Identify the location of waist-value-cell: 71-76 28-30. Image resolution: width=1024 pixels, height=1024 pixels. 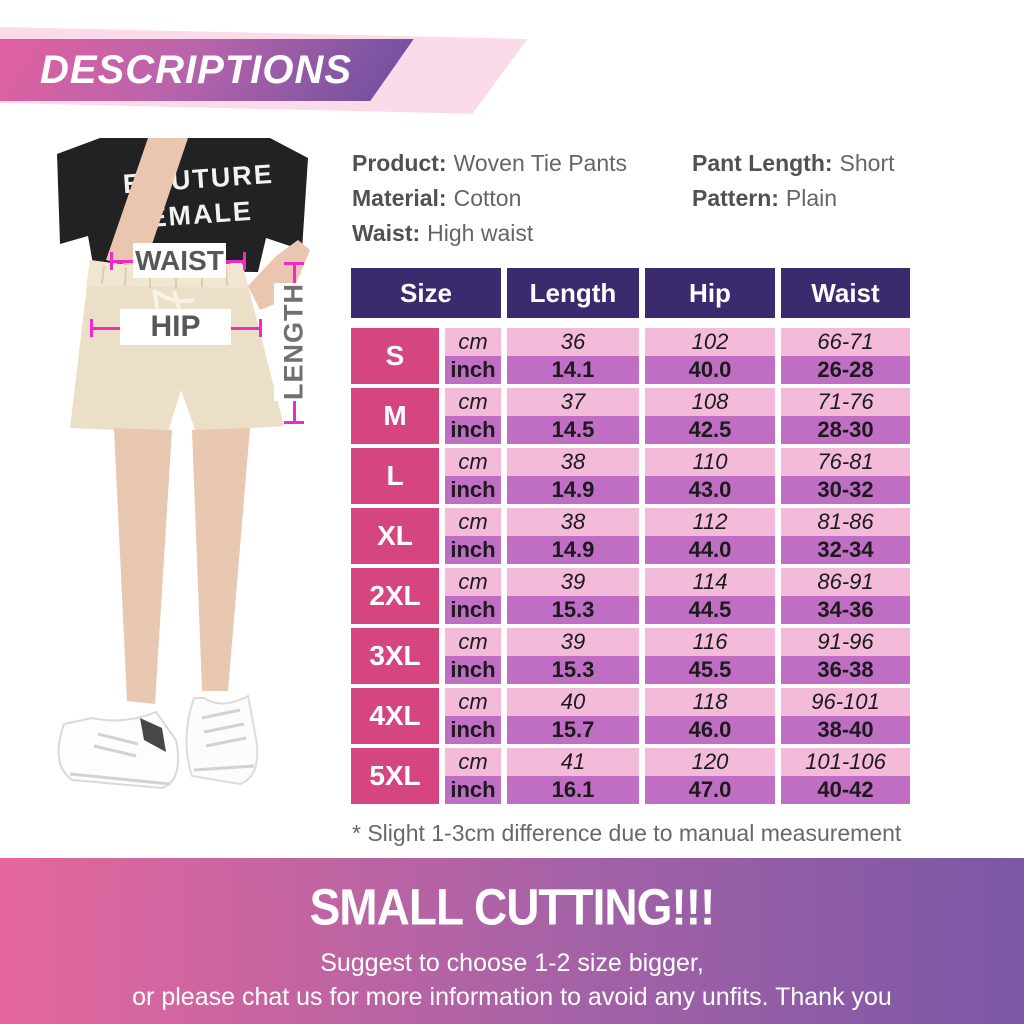
(845, 416).